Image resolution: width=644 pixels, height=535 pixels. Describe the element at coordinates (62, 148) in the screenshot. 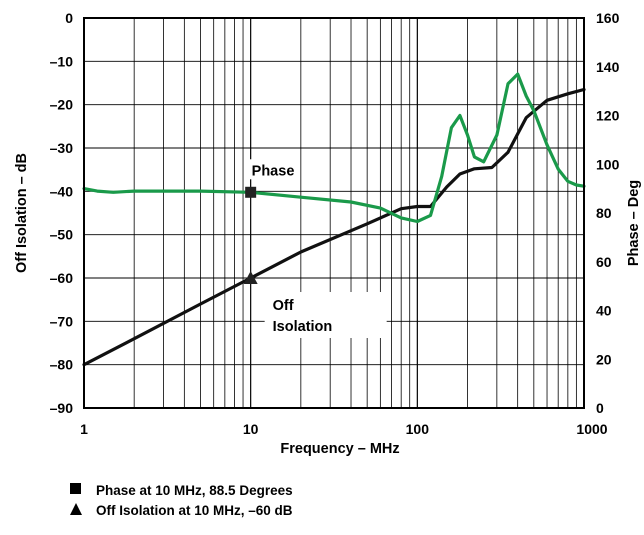

I see `y-tick-label: –30` at that location.